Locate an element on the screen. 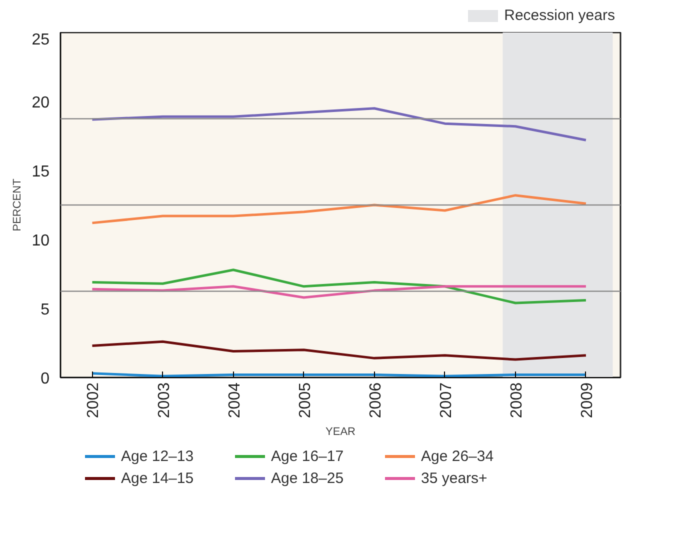 The height and width of the screenshot is (554, 686). x-tick-label: 2003 is located at coordinates (164, 400).